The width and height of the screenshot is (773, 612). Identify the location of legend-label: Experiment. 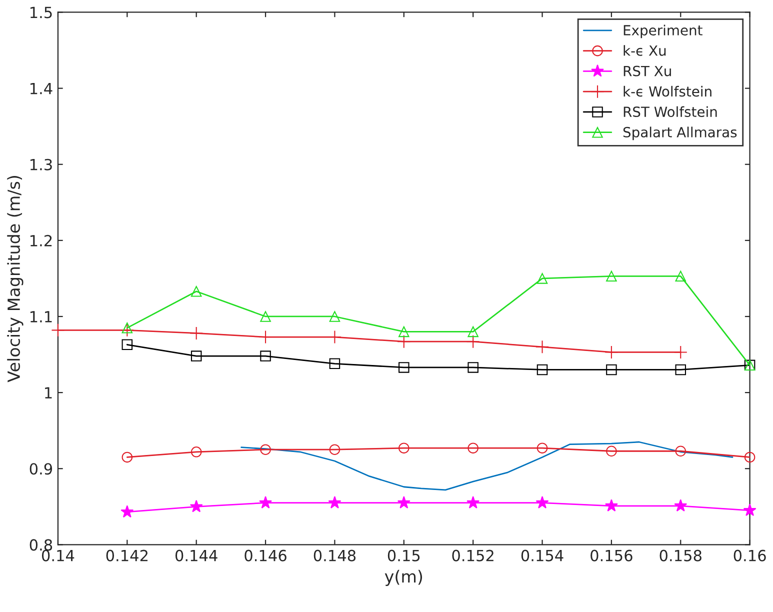
(663, 31).